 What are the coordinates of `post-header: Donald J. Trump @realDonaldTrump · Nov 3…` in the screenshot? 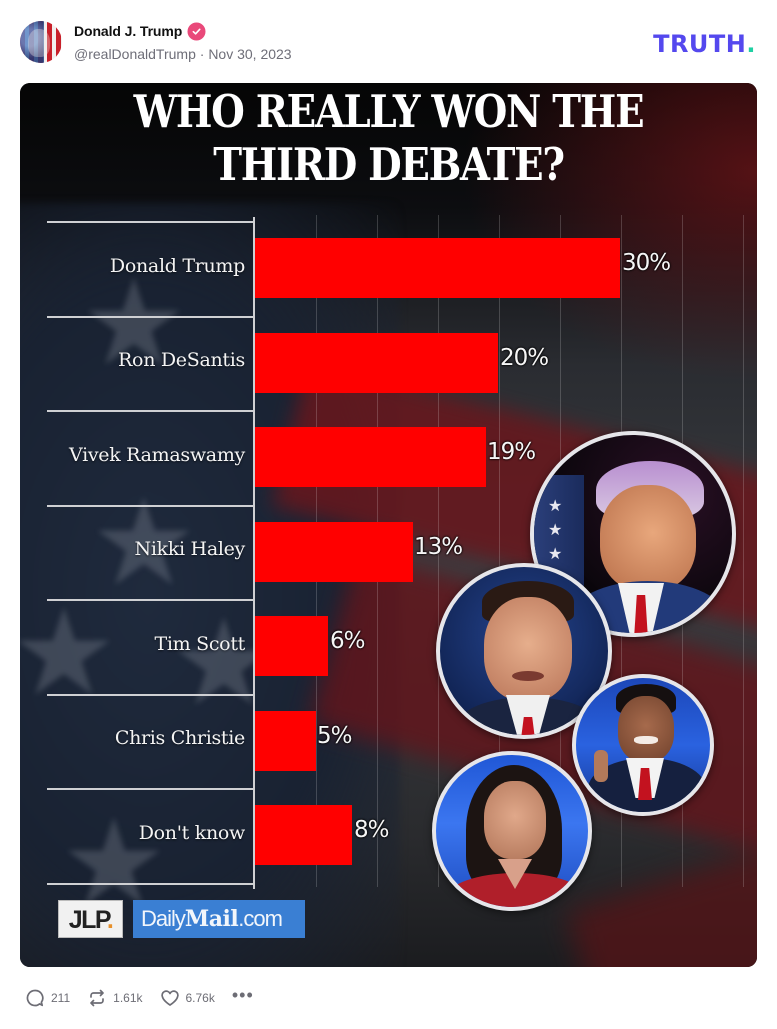 It's located at (388, 41).